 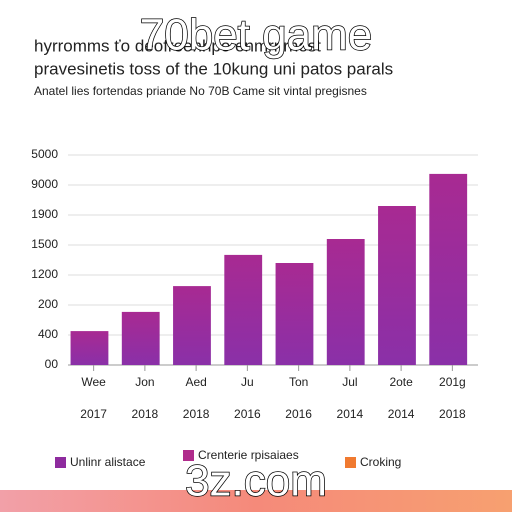 What do you see at coordinates (52, 364) in the screenshot?
I see `y-tick-label: 00` at bounding box center [52, 364].